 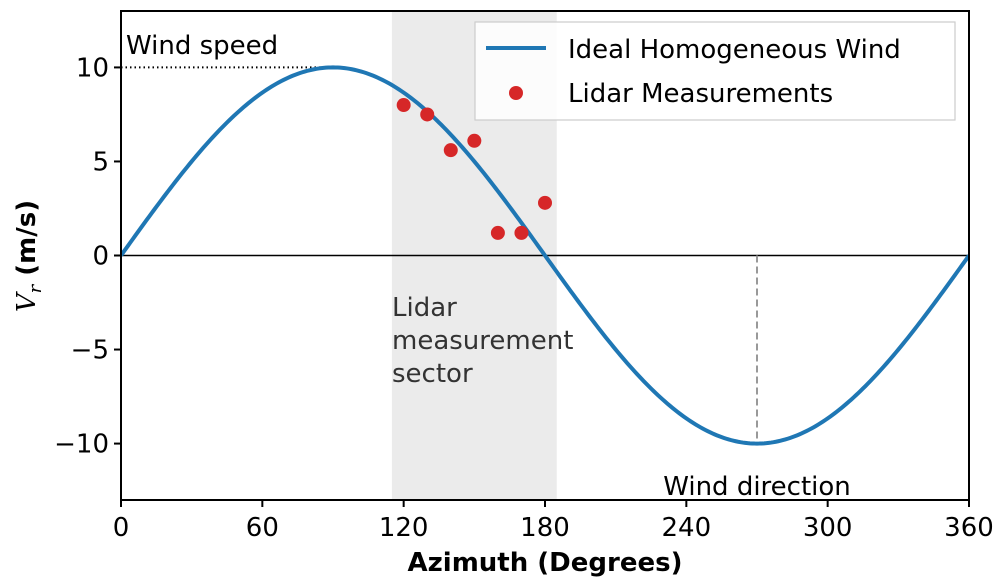 What do you see at coordinates (202, 46) in the screenshot?
I see `annotation-wind-speed: Wind speed` at bounding box center [202, 46].